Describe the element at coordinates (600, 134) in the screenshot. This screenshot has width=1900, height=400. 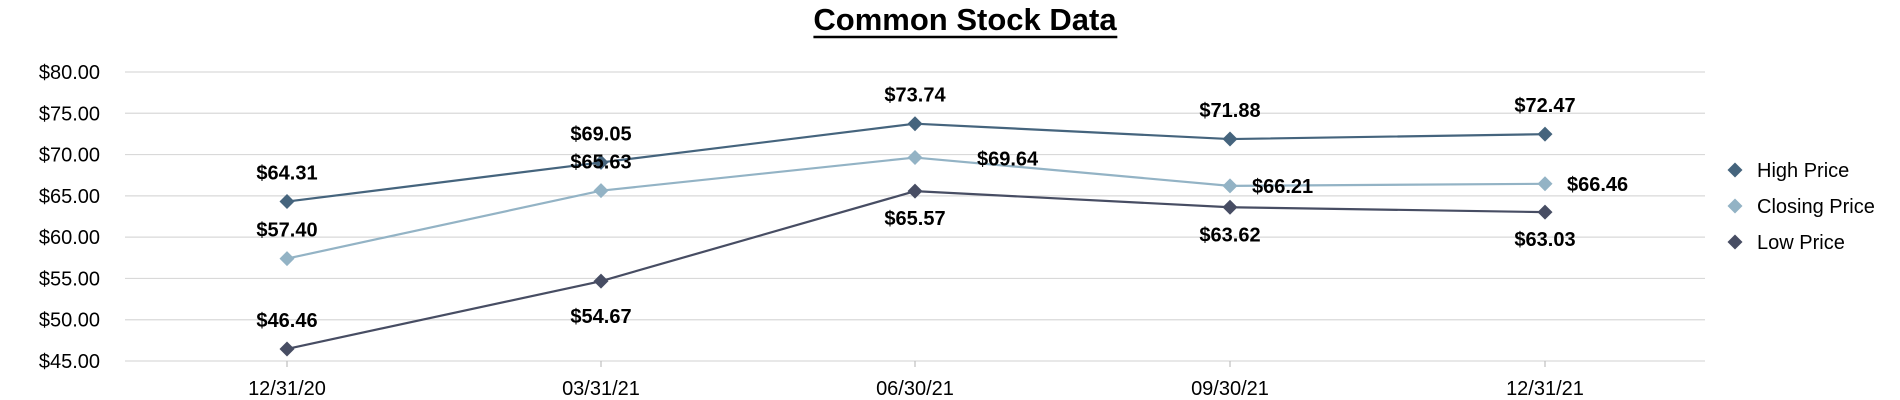
I see `data-label: $69.05` at that location.